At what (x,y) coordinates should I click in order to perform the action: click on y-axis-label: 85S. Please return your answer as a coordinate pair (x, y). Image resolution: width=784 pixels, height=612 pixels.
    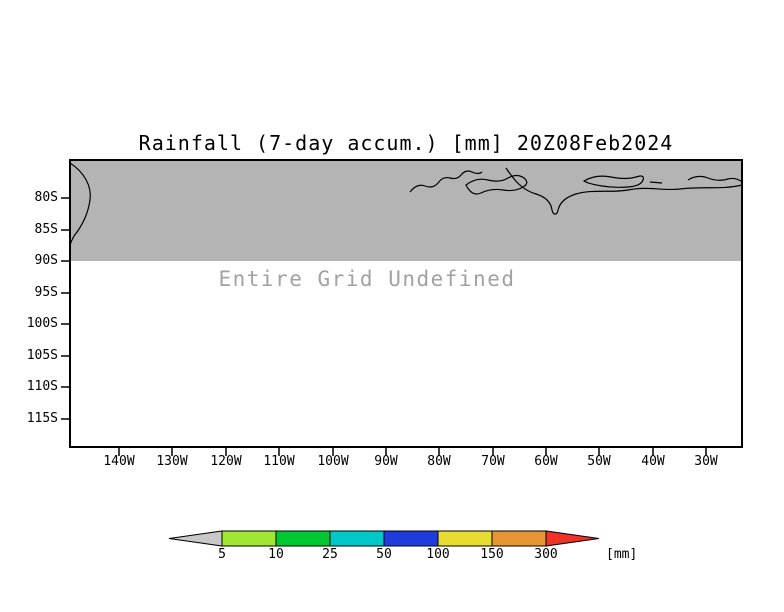
    Looking at the image, I should click on (46, 229).